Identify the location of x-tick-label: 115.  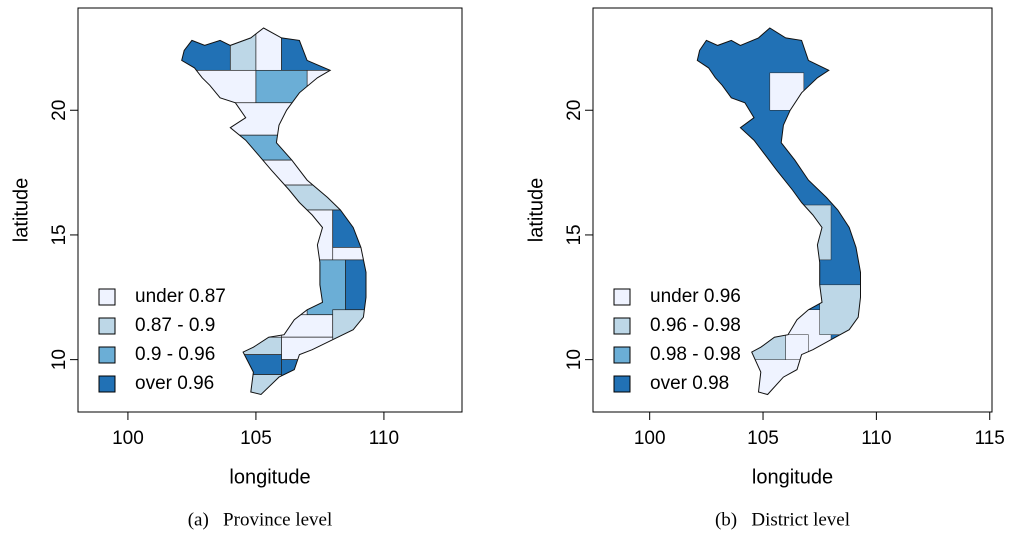
(990, 438).